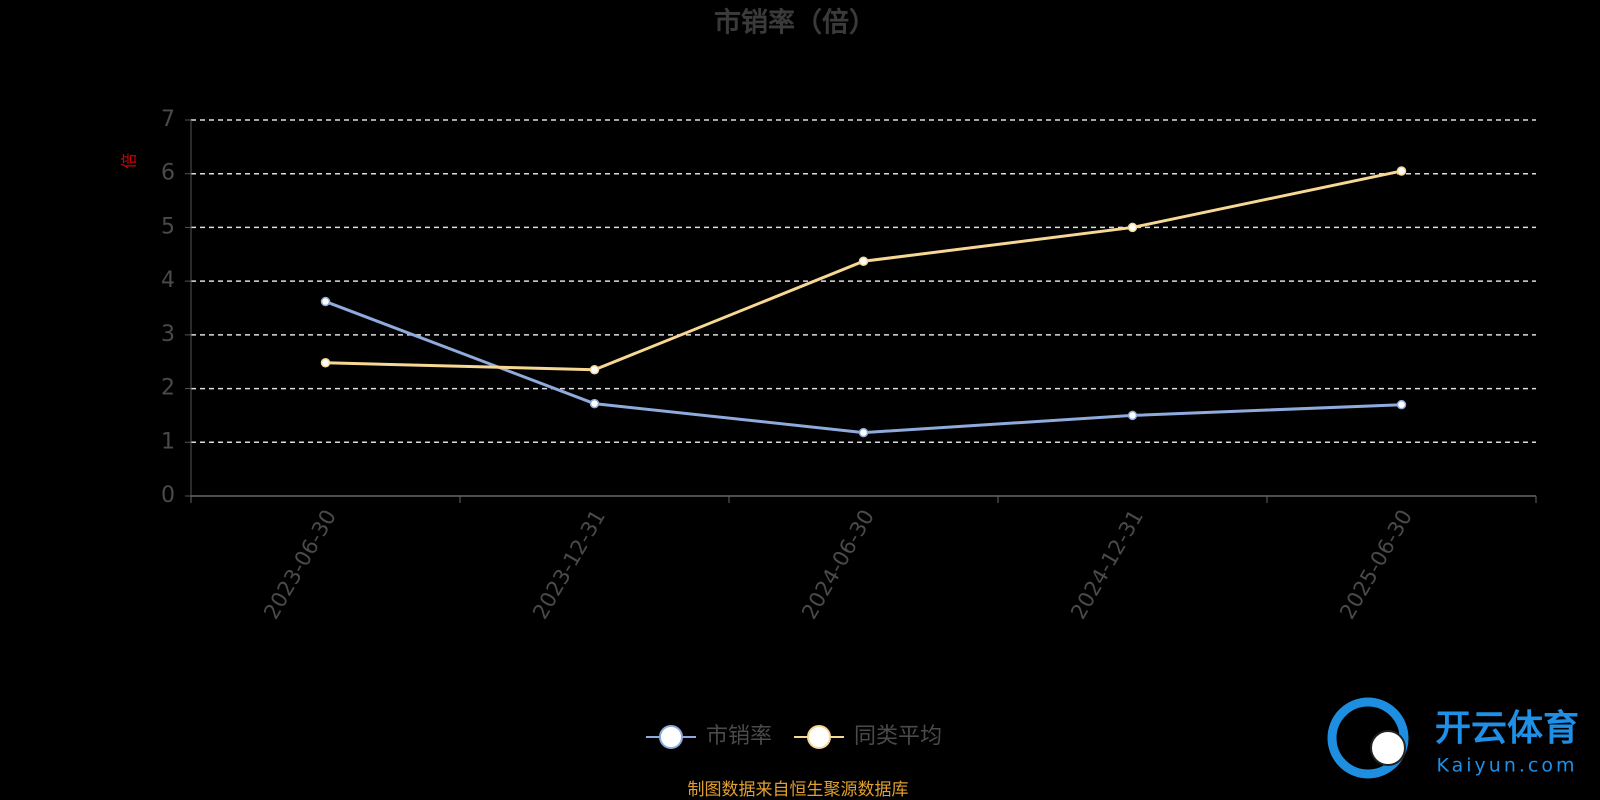 This screenshot has height=800, width=1600. I want to click on x-tick-label: 2025-06-30, so click(1376, 565).